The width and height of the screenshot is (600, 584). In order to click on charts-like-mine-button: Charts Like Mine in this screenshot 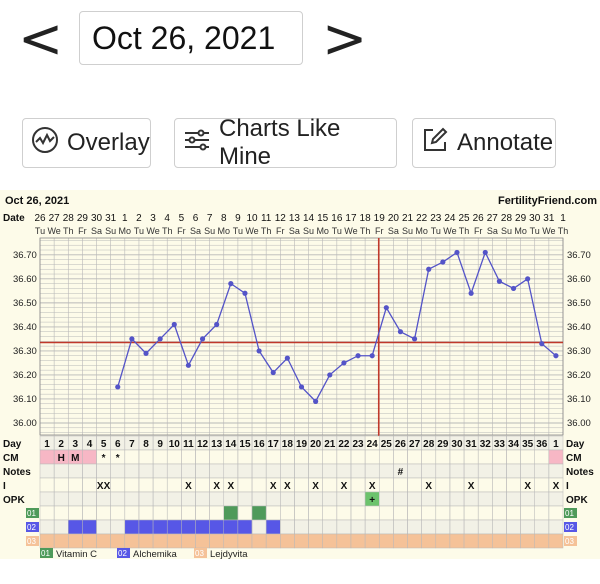, I will do `click(285, 142)`.